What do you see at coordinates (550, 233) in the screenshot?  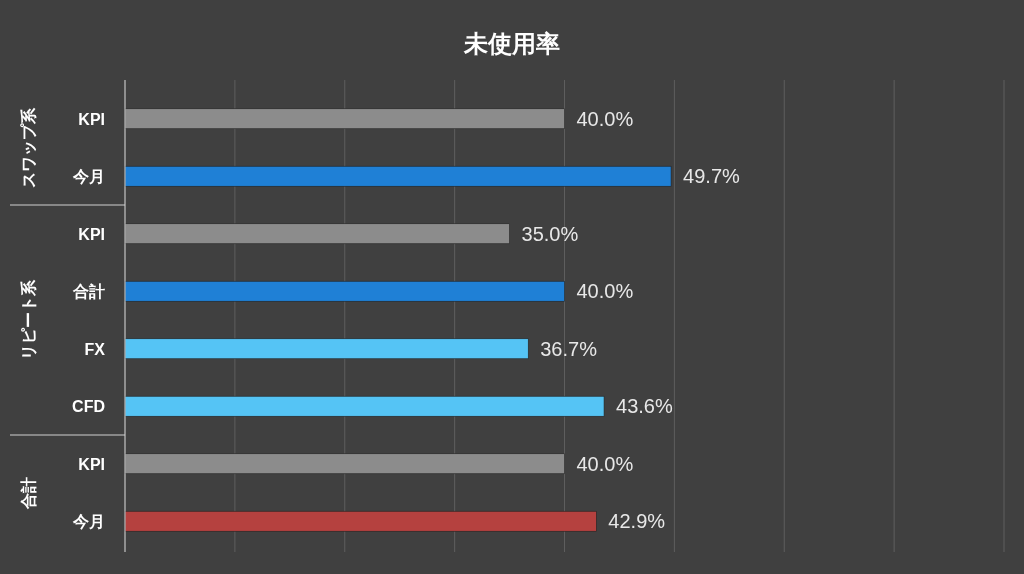 I see `data-label: 35.0%` at bounding box center [550, 233].